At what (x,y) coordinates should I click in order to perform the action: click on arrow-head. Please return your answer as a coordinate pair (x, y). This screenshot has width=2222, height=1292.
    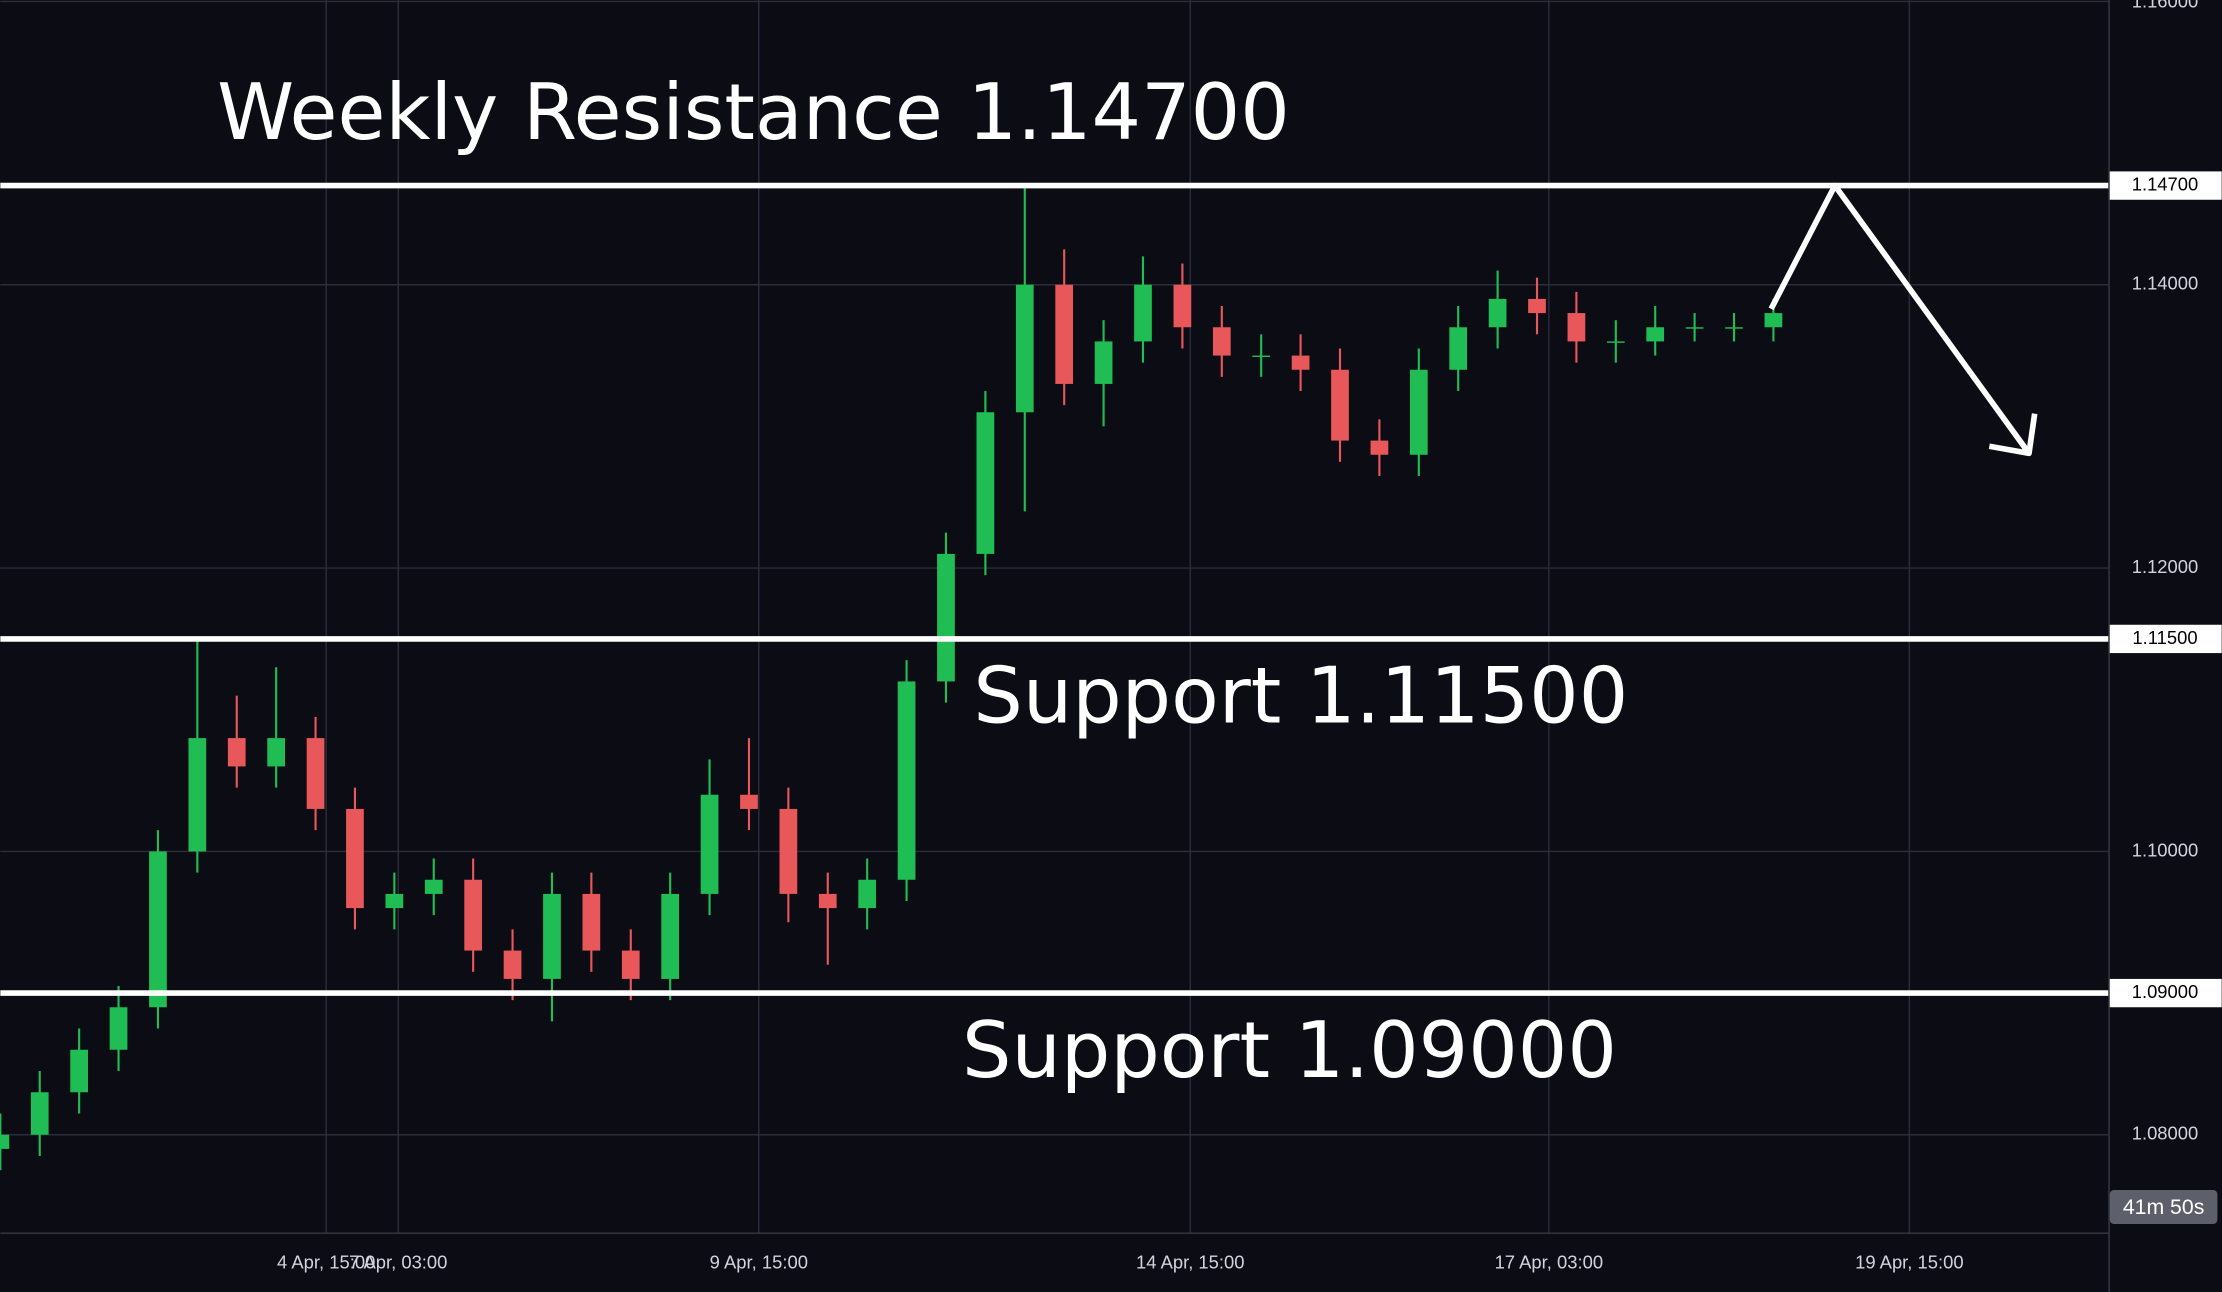
    Looking at the image, I should click on (2013, 435).